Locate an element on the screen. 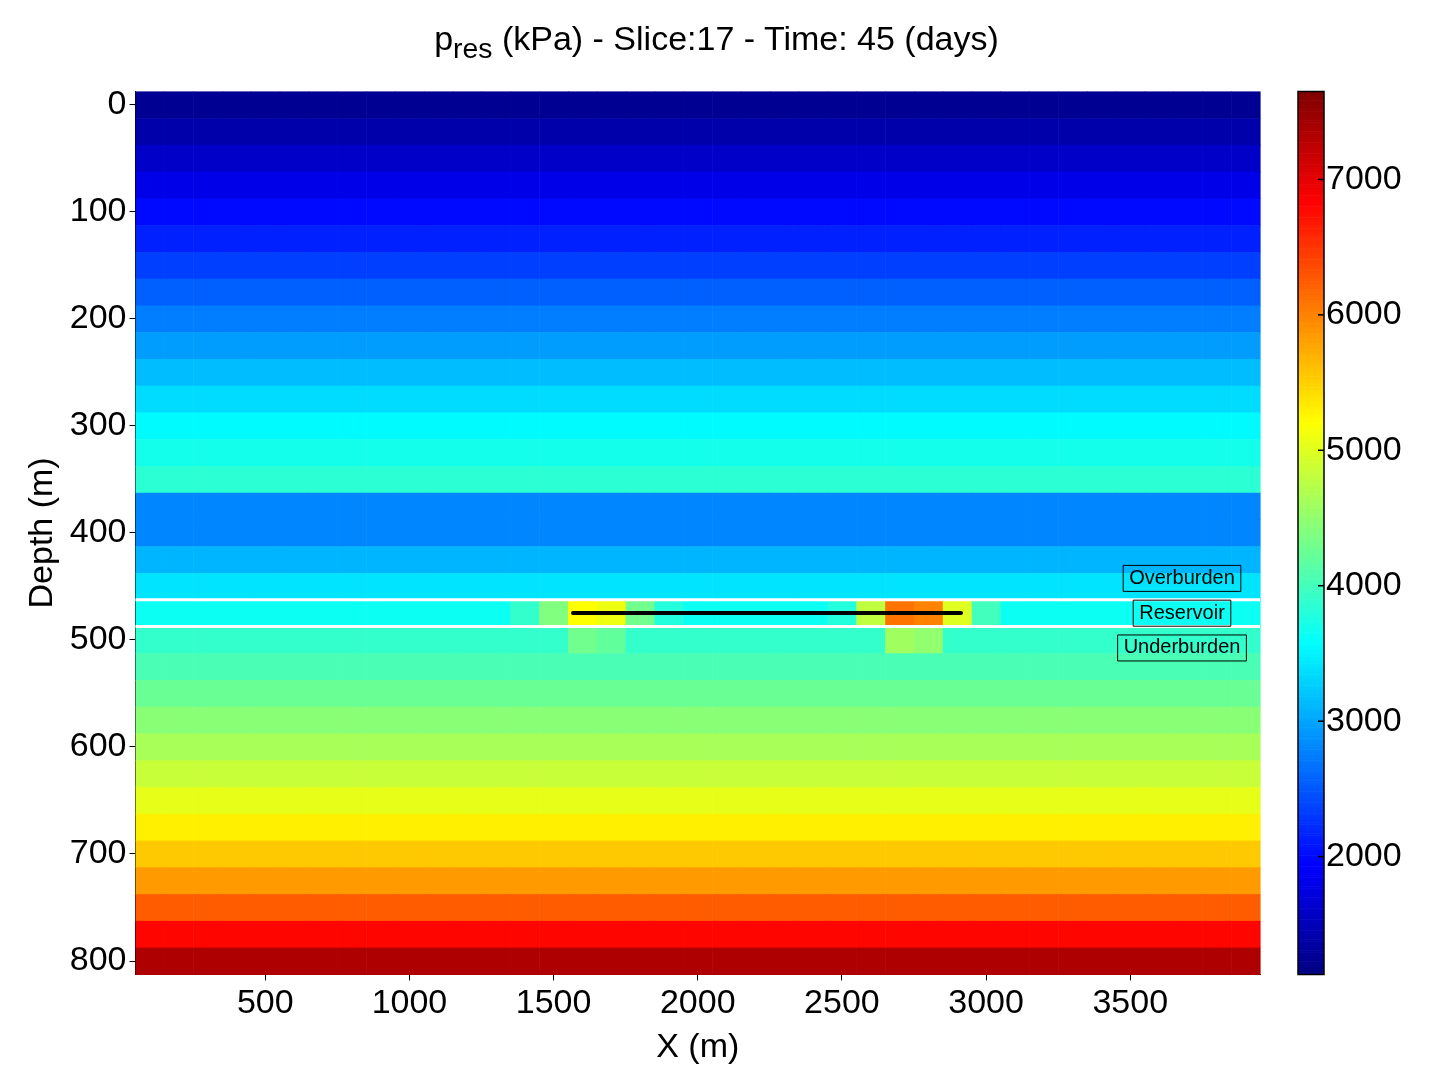 This screenshot has height=1076, width=1433. x-tick-label: 2500 is located at coordinates (842, 1001).